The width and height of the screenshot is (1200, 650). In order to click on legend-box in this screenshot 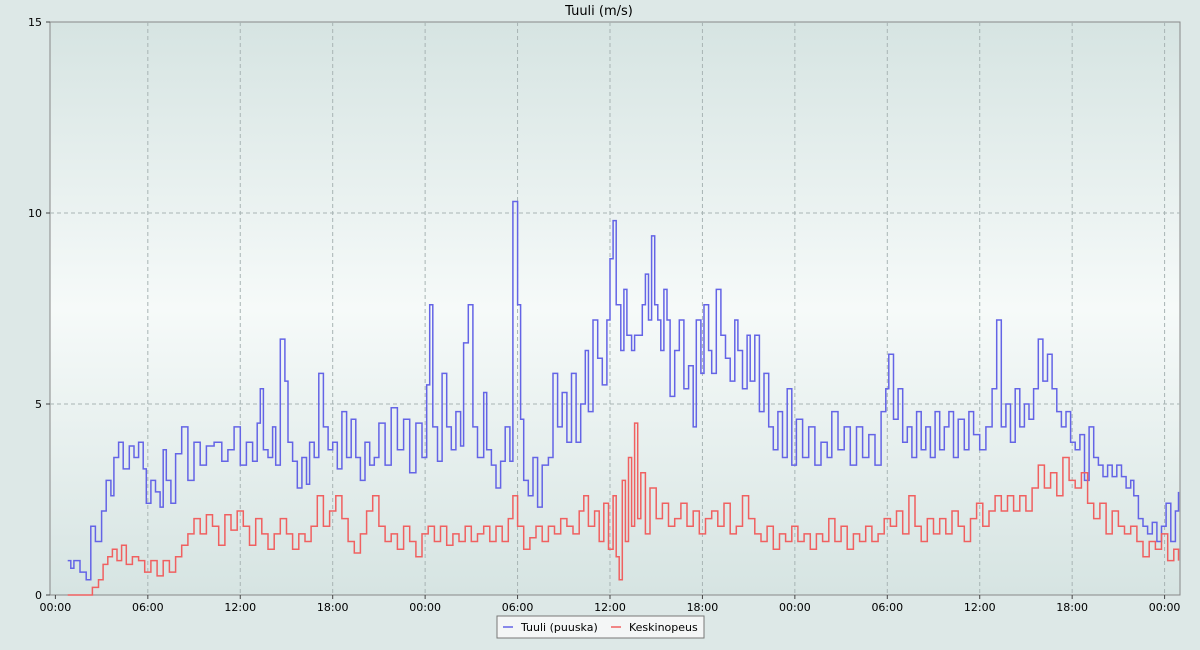, I will do `click(600, 627)`.